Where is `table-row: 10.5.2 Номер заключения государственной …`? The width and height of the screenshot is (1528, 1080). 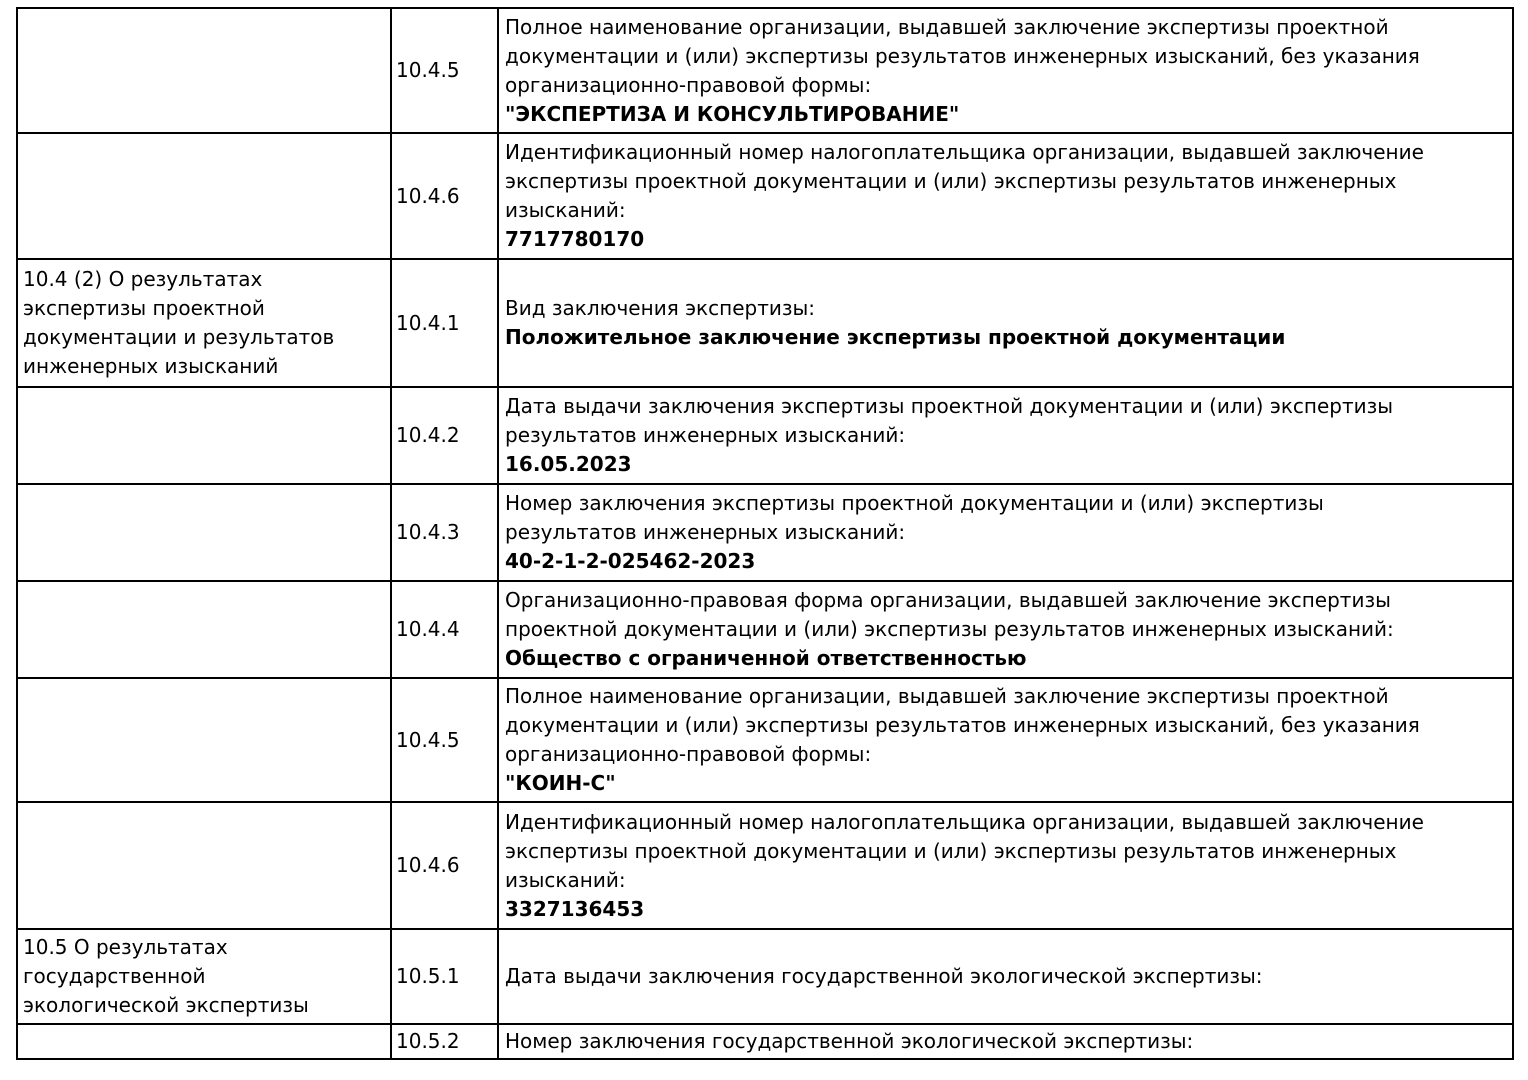
table-row: 10.5.2 Номер заключения государственной … is located at coordinates (765, 1041).